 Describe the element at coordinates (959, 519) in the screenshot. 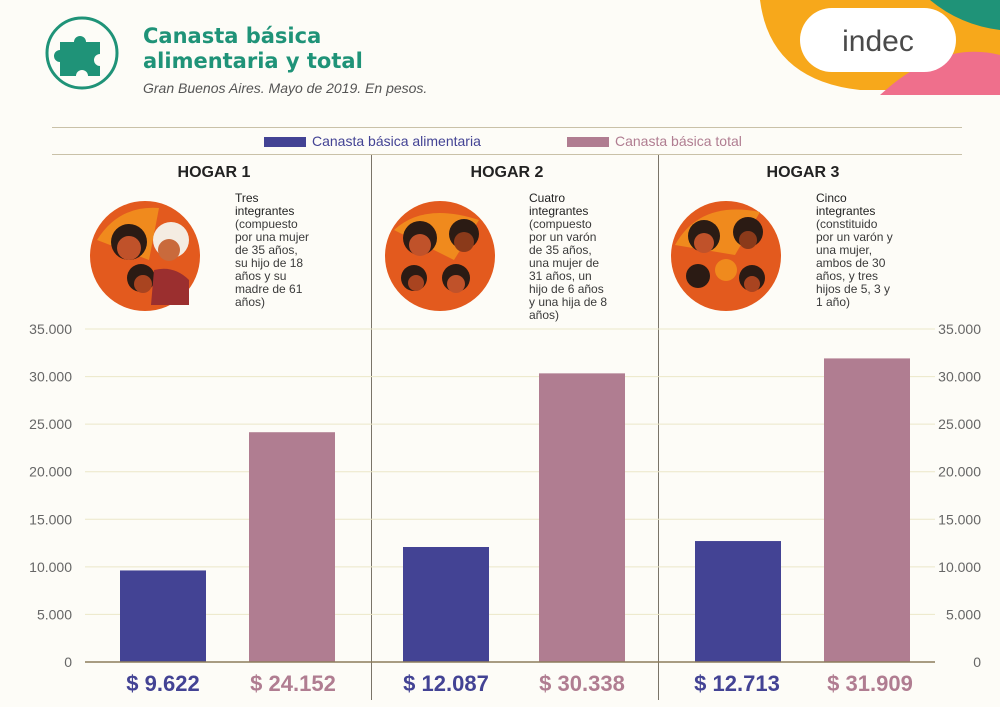

I see `y-tick-label-right: 15.000` at that location.